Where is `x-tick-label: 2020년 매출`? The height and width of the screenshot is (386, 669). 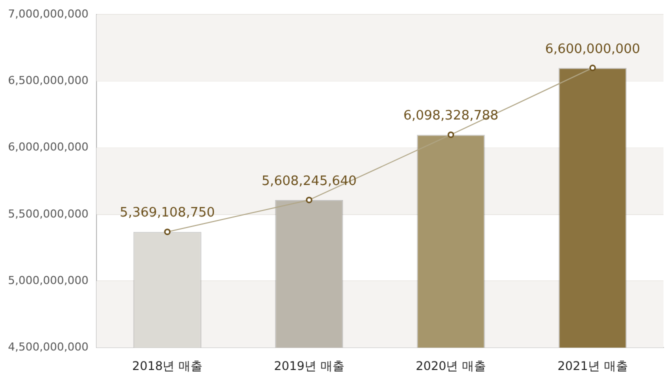
x-tick-label: 2020년 매출 is located at coordinates (451, 365).